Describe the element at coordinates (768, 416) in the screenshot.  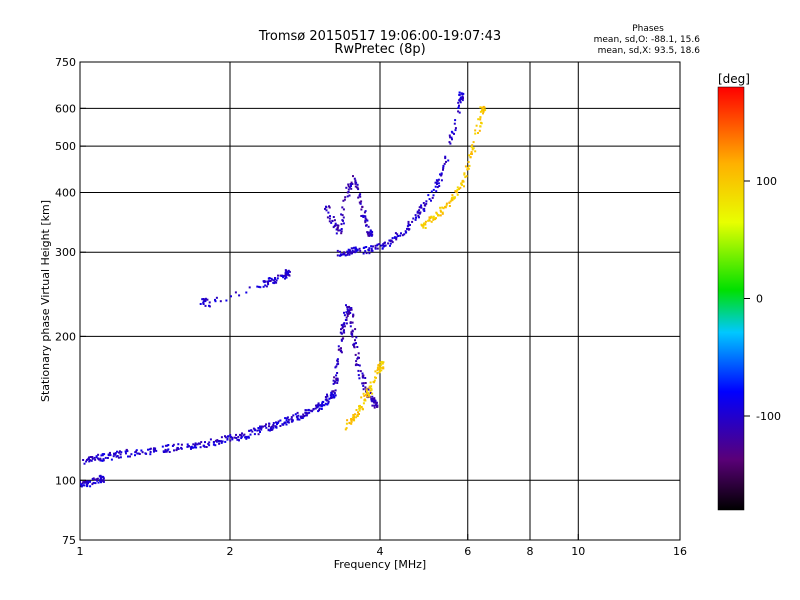
I see `colorbar-tick-label: -100` at that location.